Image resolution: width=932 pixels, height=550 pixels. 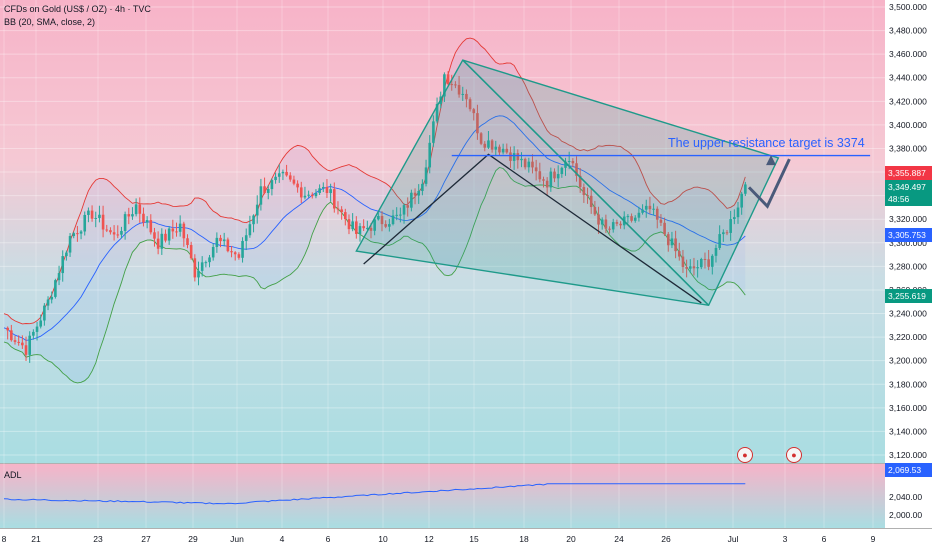 I want to click on time-axis-label: 10, so click(x=383, y=539).